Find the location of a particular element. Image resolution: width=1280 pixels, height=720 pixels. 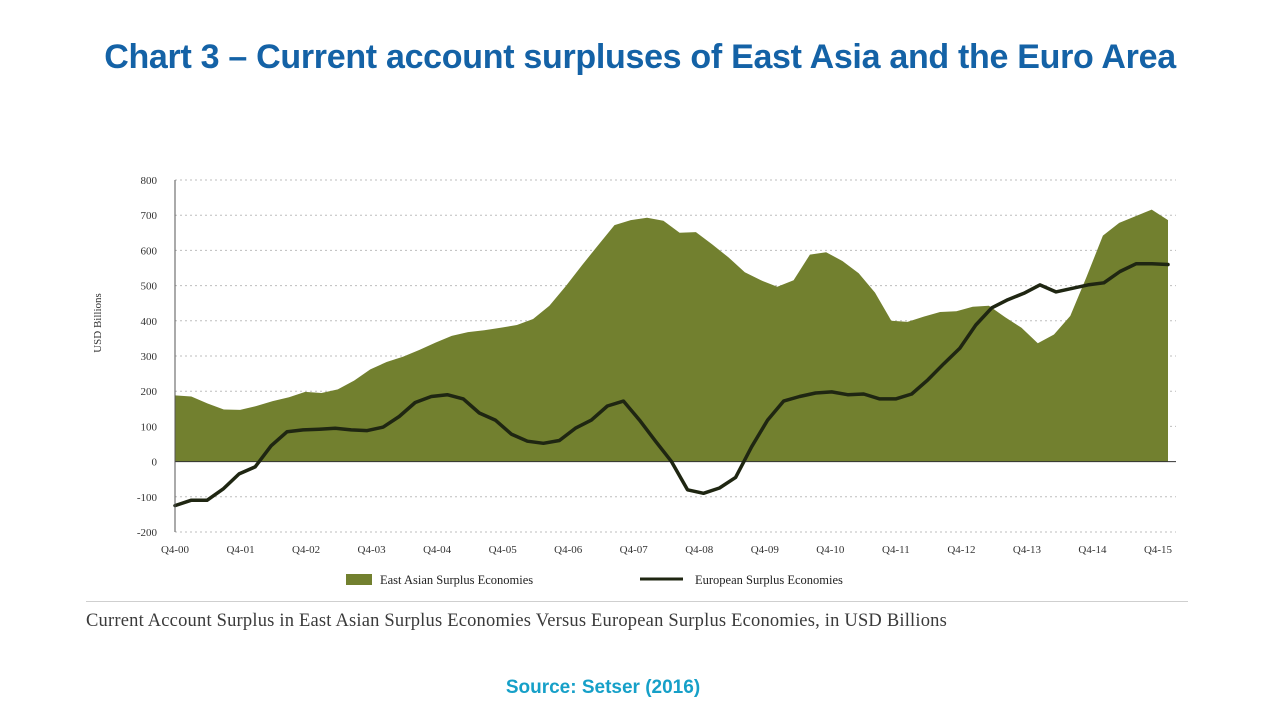

y-tick-label: 300 is located at coordinates (149, 357).